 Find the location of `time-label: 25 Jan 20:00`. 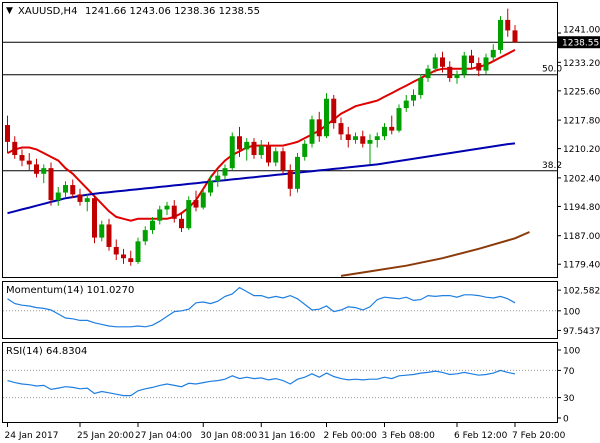

time-label: 25 Jan 20:00 is located at coordinates (105, 436).